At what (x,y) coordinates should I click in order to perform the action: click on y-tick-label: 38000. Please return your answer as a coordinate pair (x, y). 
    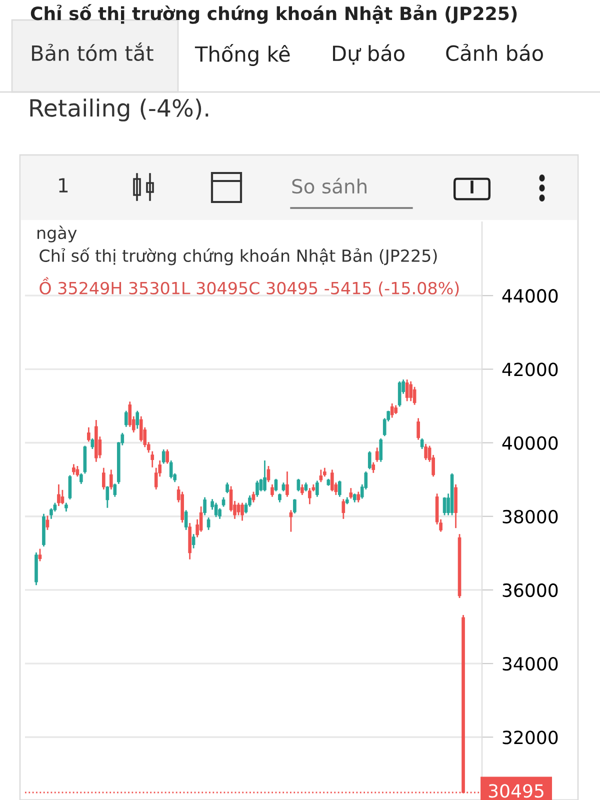
    Looking at the image, I should click on (530, 517).